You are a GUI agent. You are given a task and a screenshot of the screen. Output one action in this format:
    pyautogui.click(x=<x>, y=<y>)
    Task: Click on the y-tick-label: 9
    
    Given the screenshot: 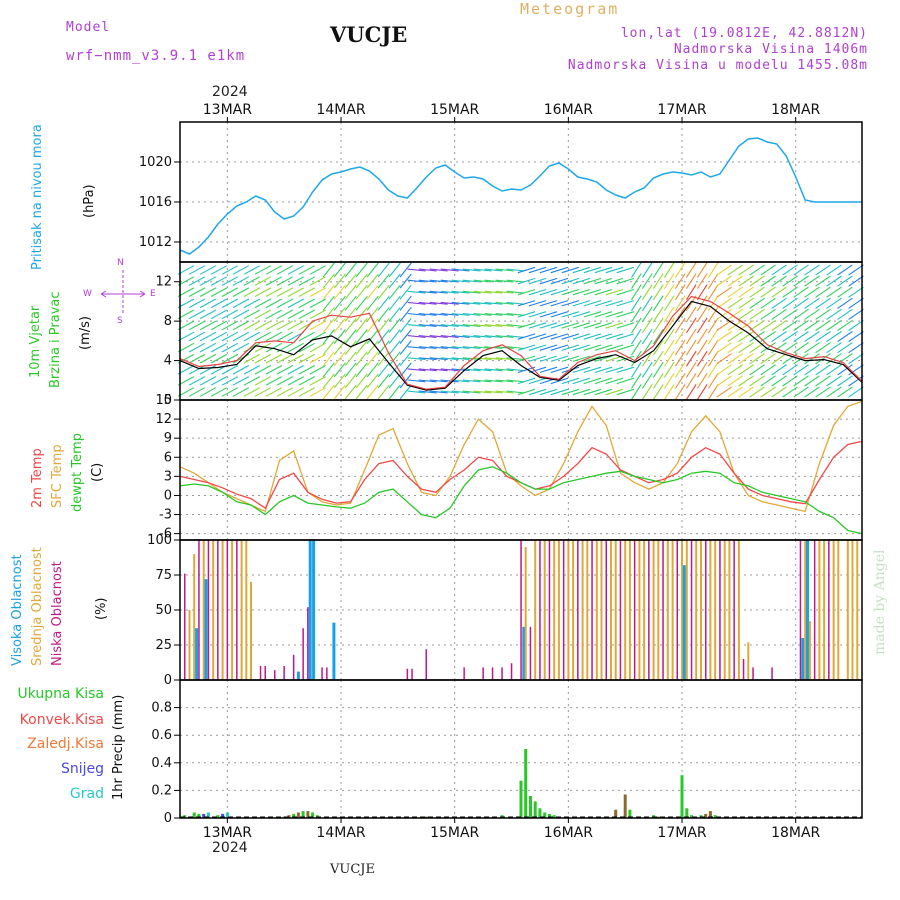 What is the action you would take?
    pyautogui.click(x=168, y=438)
    